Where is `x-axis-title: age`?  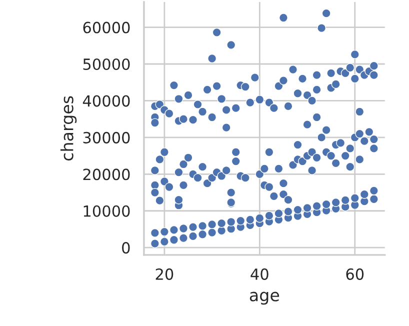 x-axis-title: age is located at coordinates (265, 298).